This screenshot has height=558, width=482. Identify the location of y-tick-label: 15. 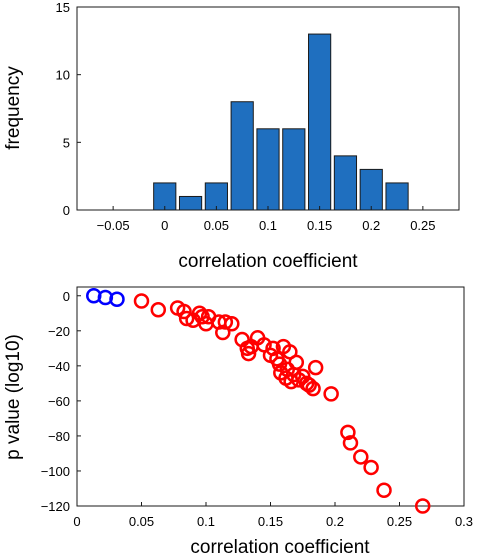
(63, 7).